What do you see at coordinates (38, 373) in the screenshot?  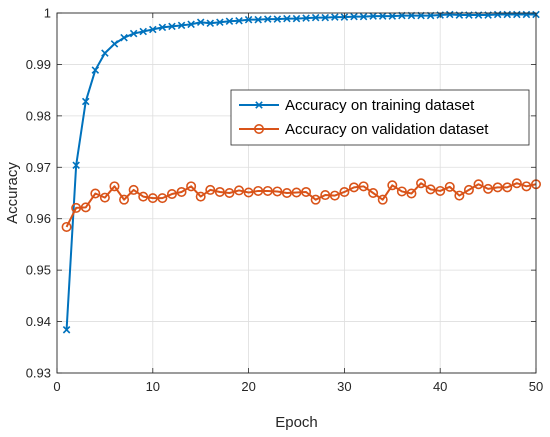 I see `y-tick-label: 0.93` at bounding box center [38, 373].